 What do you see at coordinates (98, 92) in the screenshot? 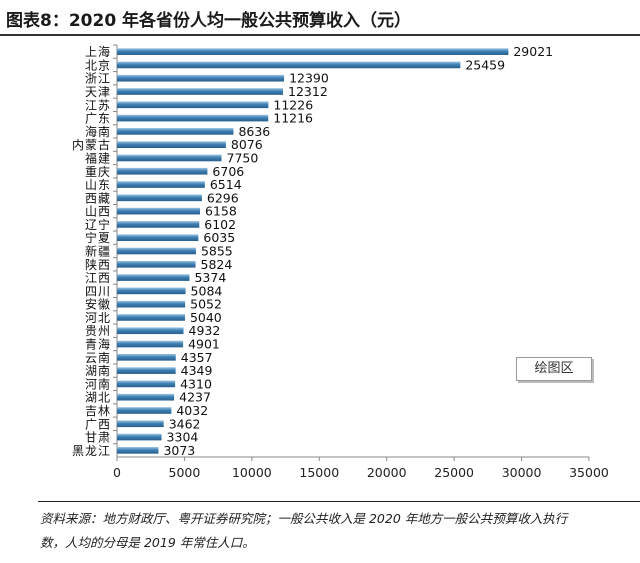
I see `category-label: 天津` at bounding box center [98, 92].